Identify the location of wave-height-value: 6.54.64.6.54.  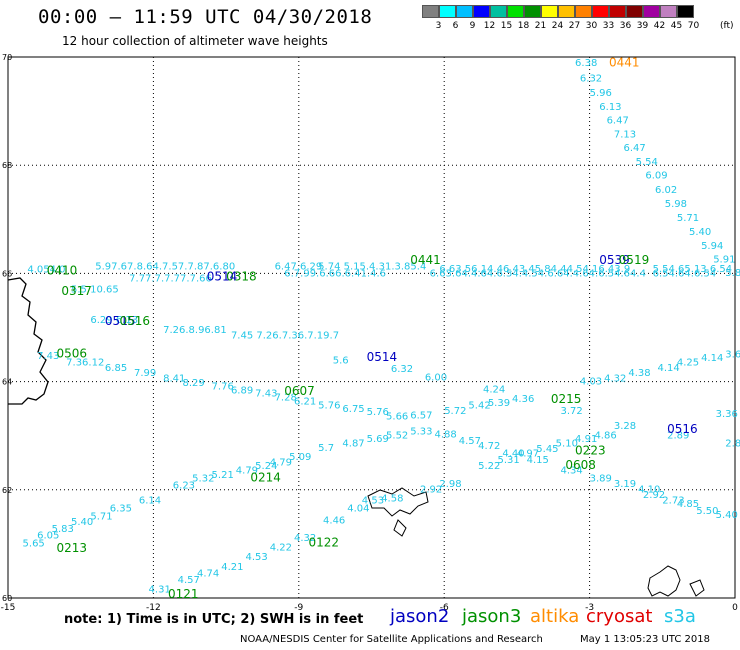
(685, 274).